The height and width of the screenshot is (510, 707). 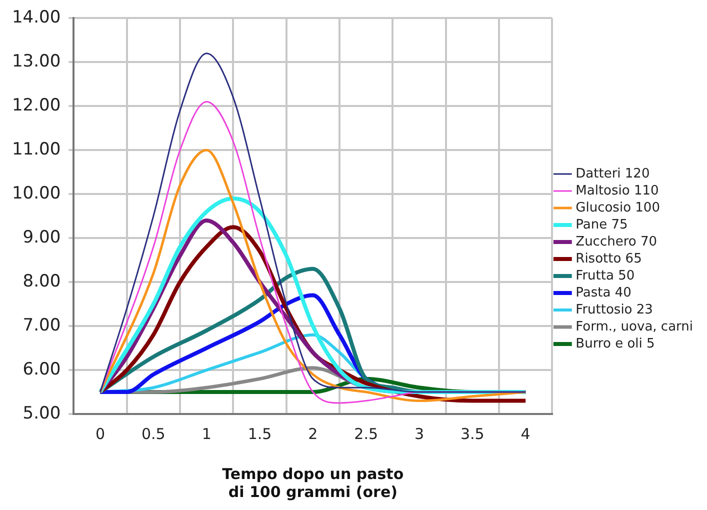 What do you see at coordinates (618, 208) in the screenshot?
I see `legend-label: Glucosio 100` at bounding box center [618, 208].